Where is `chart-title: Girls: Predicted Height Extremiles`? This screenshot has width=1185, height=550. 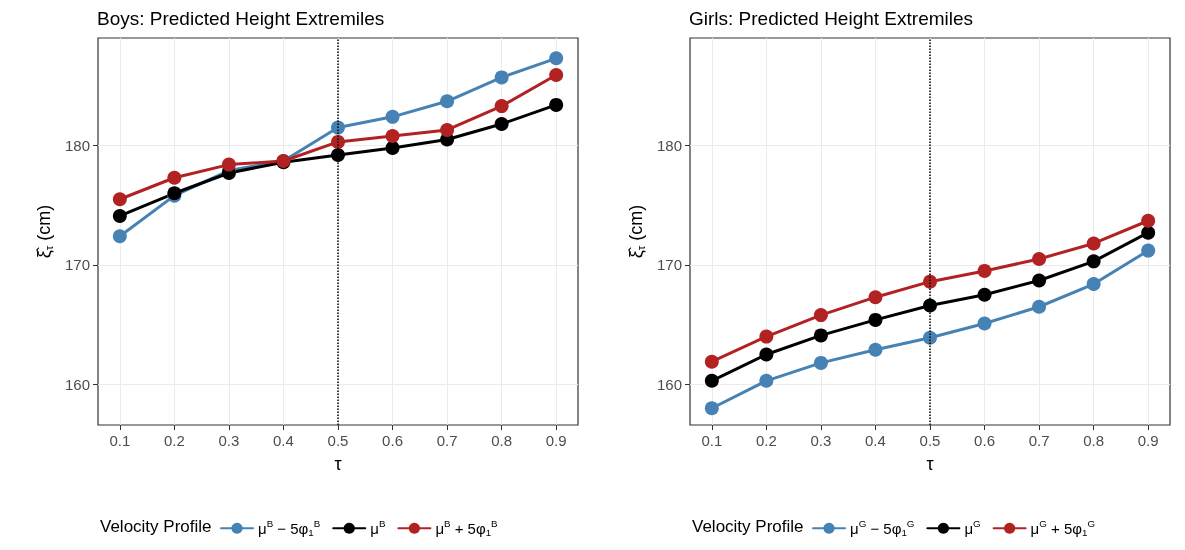
chart-title: Girls: Predicted Height Extremiles is located at coordinates (831, 18).